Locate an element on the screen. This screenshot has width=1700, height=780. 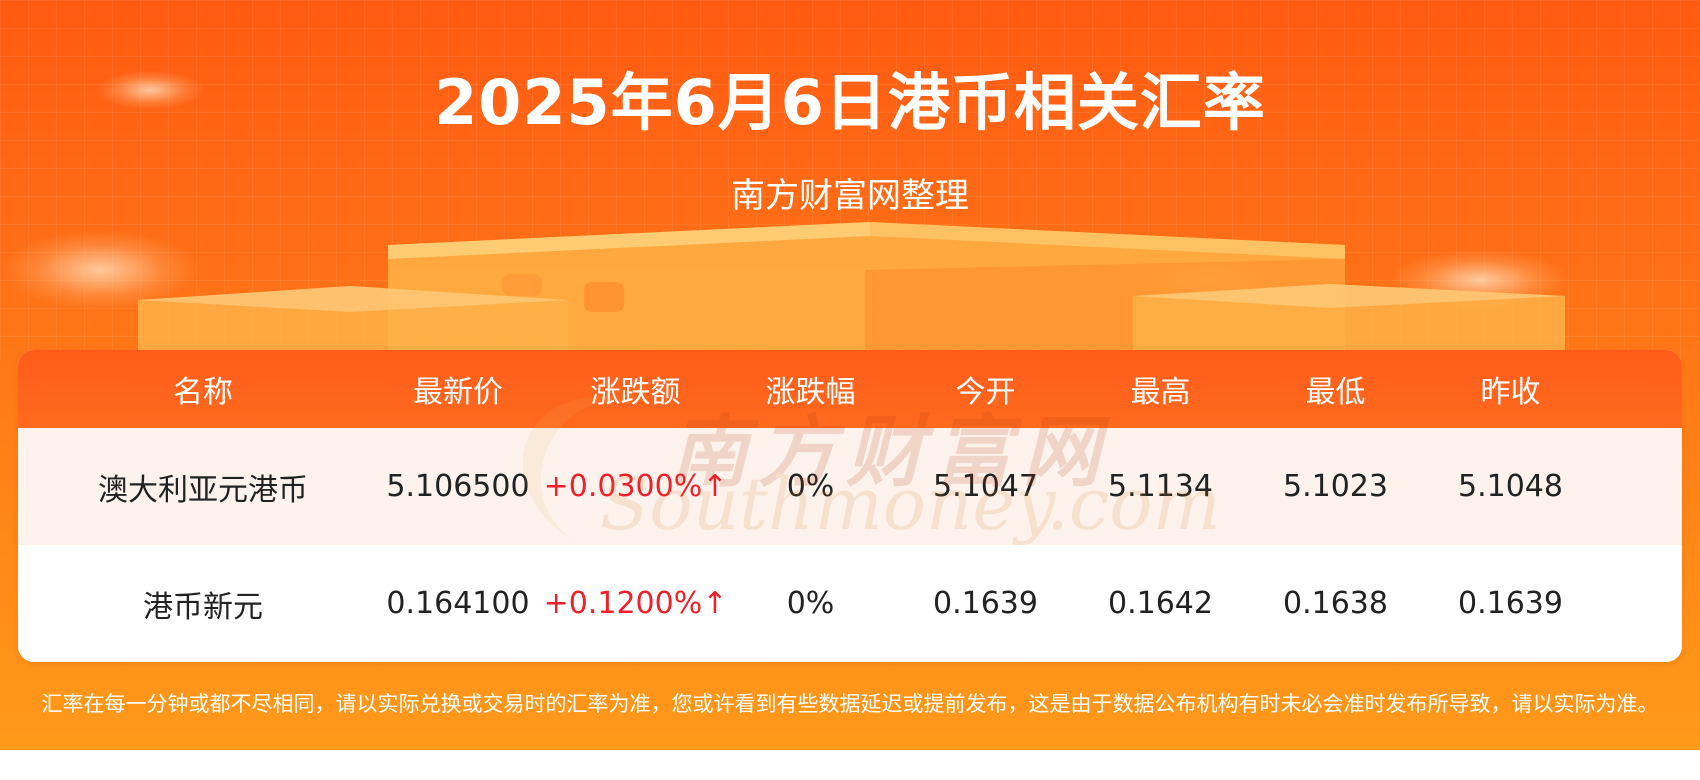
column-header-open: 今开 is located at coordinates (985, 392).